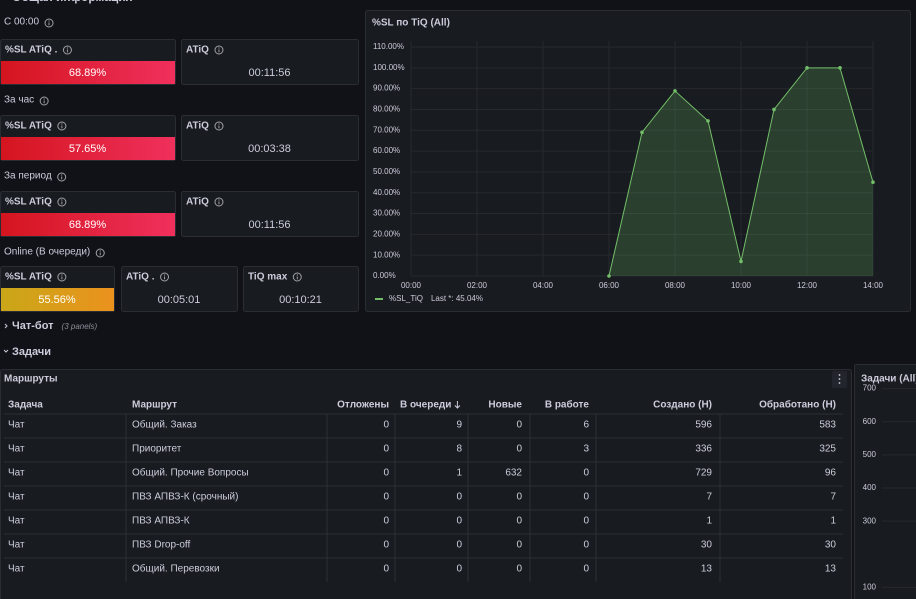 The image size is (916, 599). What do you see at coordinates (609, 285) in the screenshot?
I see `x-tick-label: 06:00` at bounding box center [609, 285].